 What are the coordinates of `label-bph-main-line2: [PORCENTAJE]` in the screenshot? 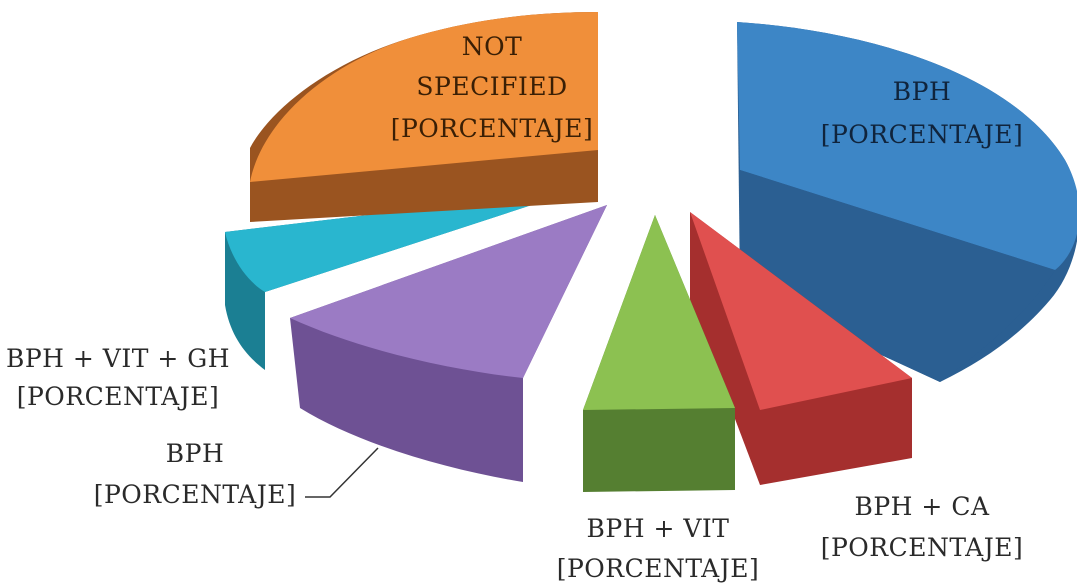 It's located at (922, 134).